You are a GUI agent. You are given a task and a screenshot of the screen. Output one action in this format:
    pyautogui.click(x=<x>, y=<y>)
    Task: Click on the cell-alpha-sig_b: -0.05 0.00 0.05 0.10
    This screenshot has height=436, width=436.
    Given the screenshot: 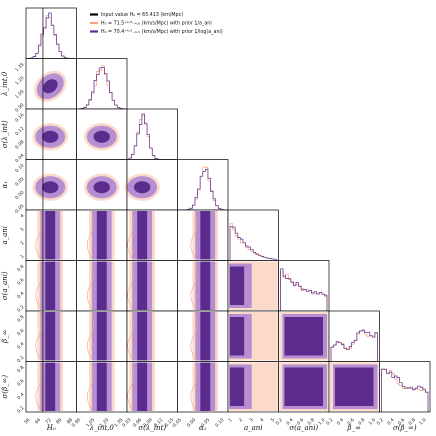 What is the action you would take?
    pyautogui.click(x=199, y=395)
    